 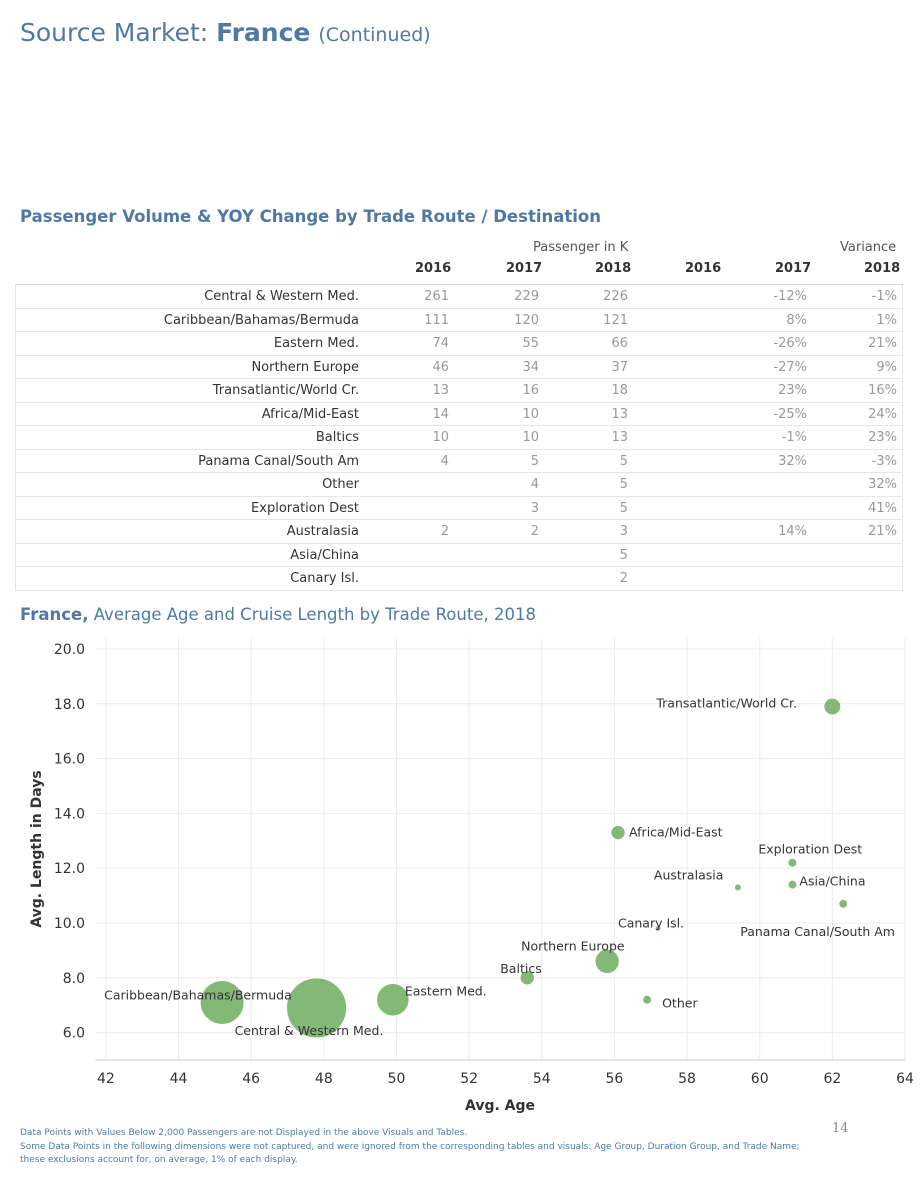 What do you see at coordinates (436, 320) in the screenshot?
I see `value-cell: 111` at bounding box center [436, 320].